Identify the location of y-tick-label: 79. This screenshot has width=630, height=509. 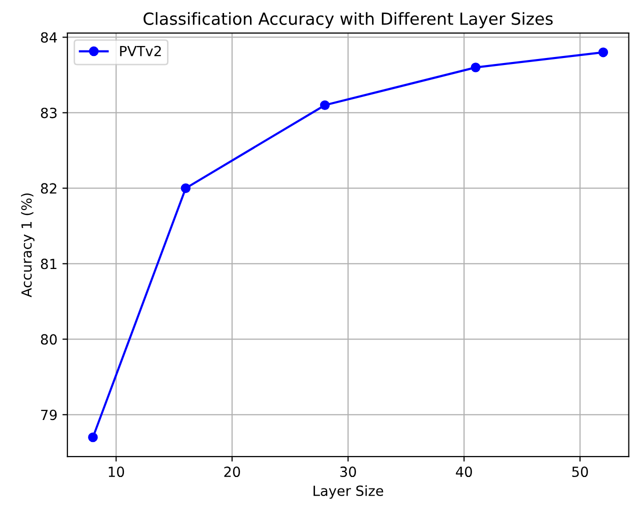
(49, 415).